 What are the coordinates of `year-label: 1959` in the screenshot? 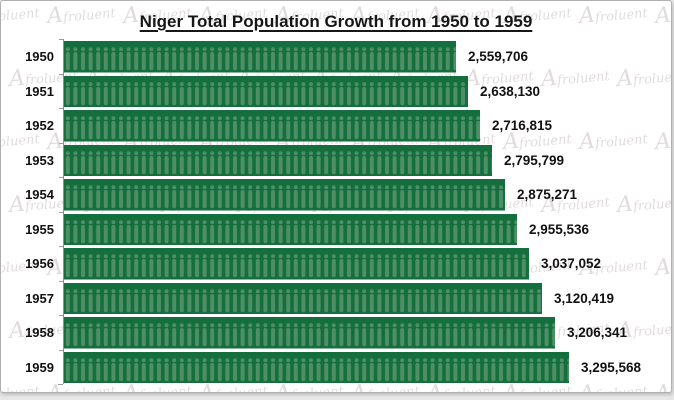 It's located at (39, 367).